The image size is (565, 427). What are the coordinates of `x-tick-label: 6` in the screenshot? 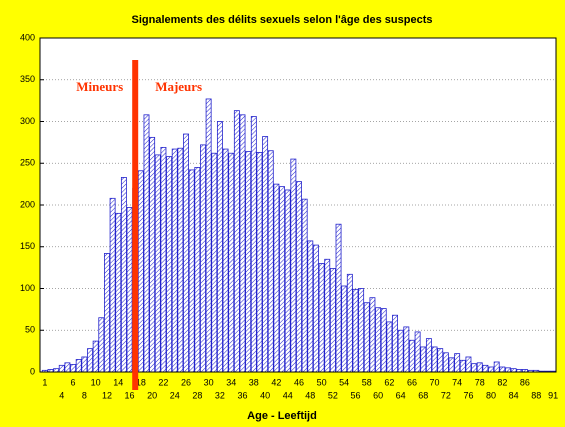 It's located at (73, 382).